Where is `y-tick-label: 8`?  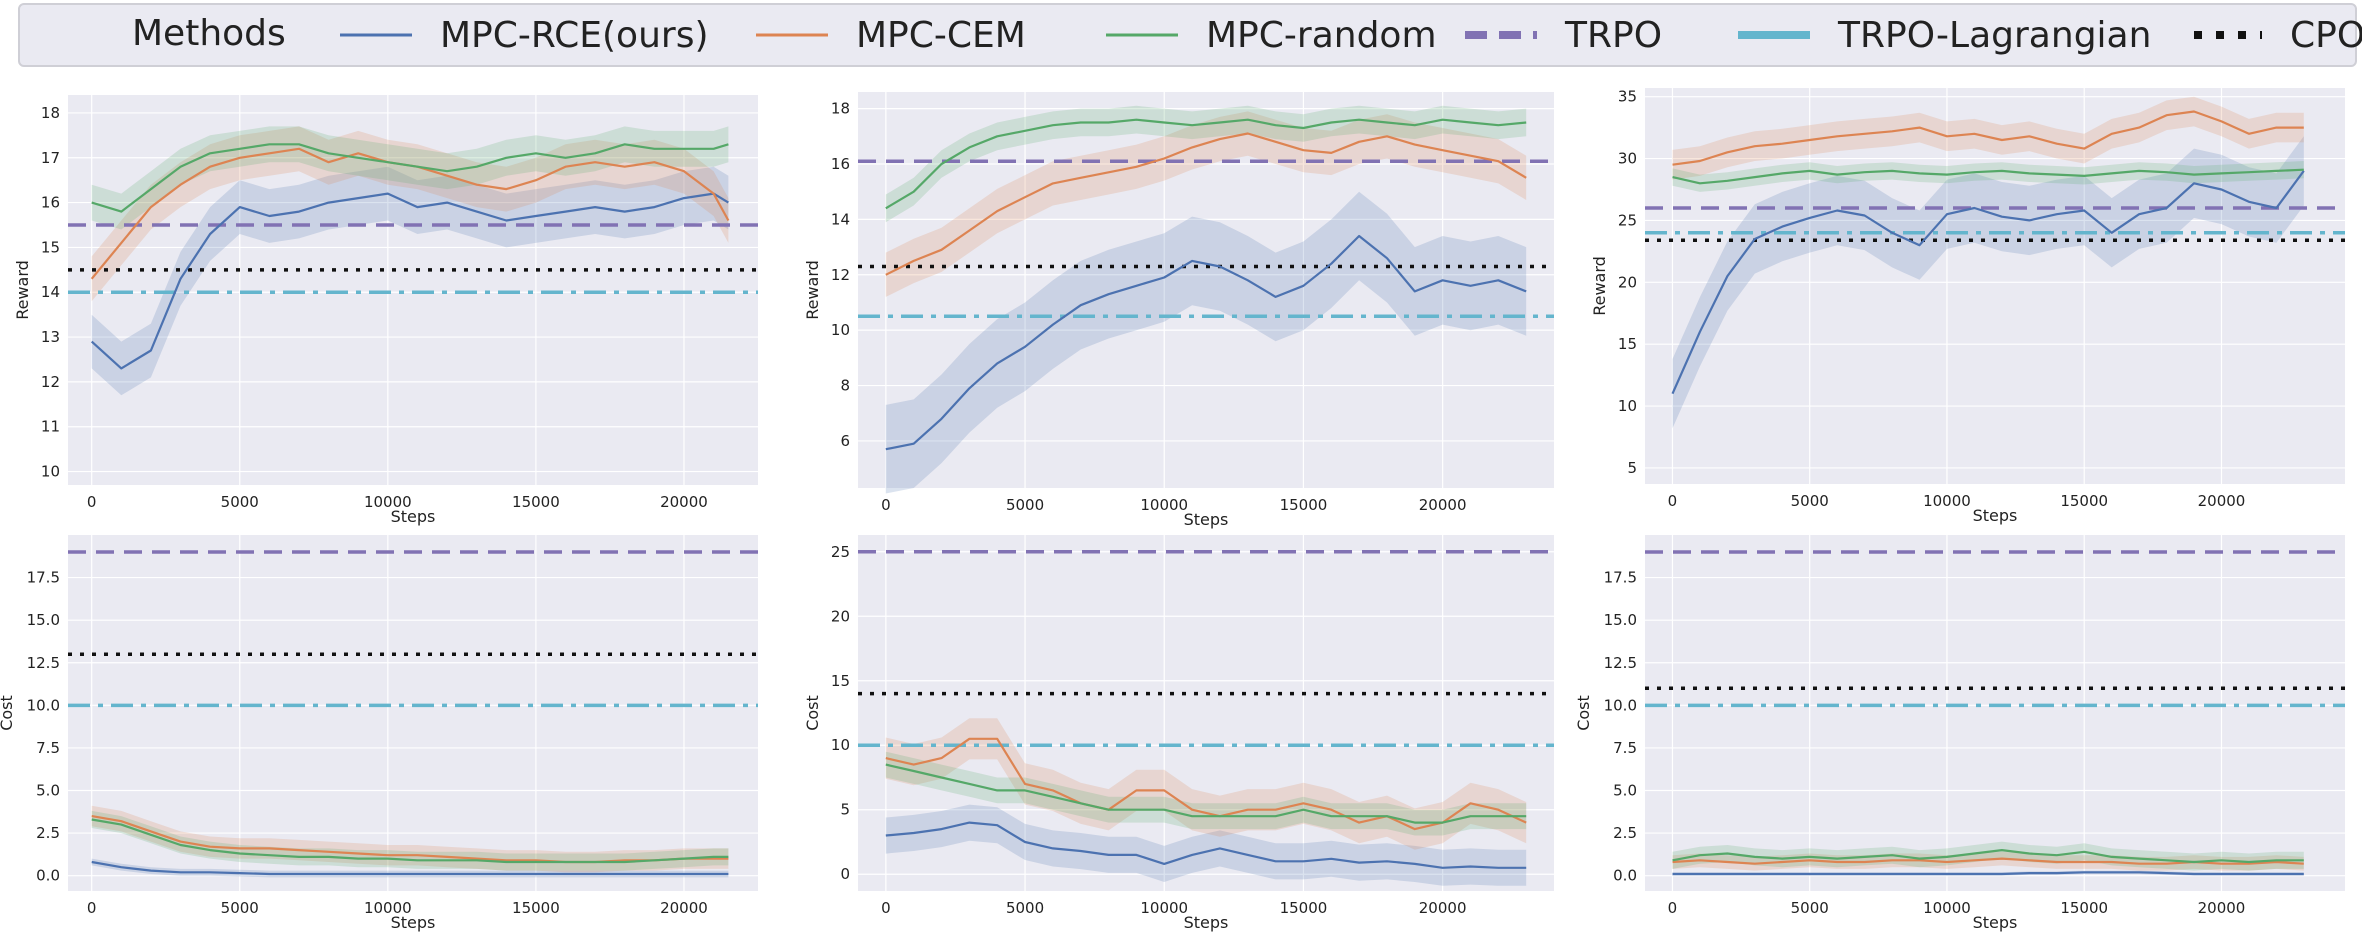 y-tick-label: 8 is located at coordinates (845, 386).